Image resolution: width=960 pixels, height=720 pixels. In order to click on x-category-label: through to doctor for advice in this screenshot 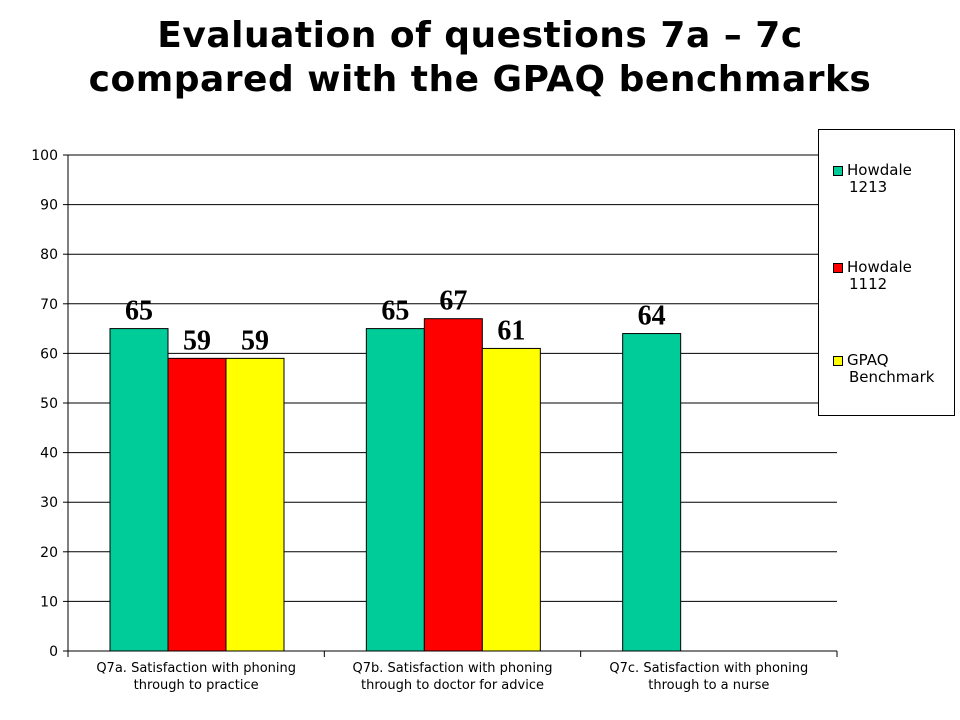, I will do `click(452, 685)`.